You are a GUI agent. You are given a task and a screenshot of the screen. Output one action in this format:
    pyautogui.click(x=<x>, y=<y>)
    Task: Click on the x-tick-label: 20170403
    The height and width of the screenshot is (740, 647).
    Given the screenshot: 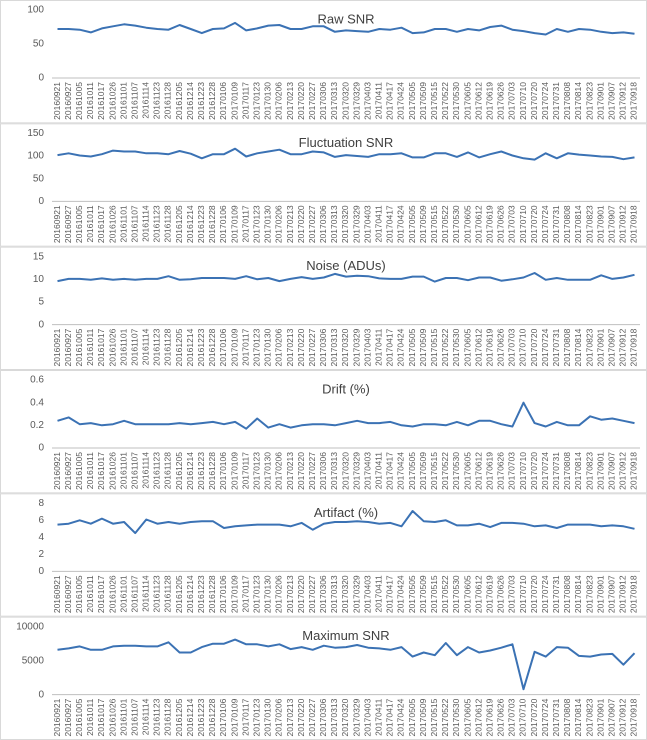 What is the action you would take?
    pyautogui.click(x=367, y=224)
    